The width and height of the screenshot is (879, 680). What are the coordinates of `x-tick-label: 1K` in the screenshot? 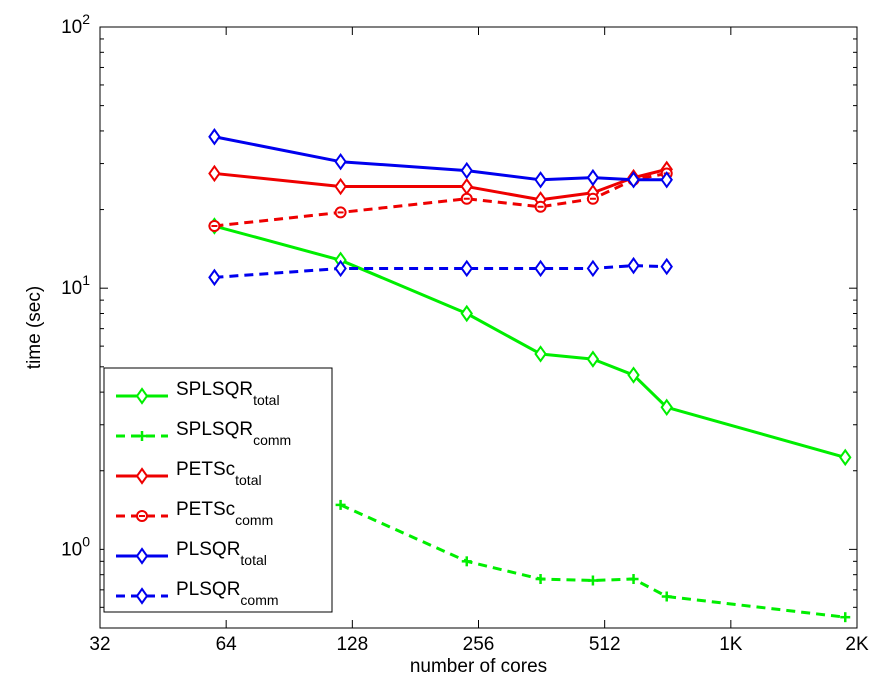 It's located at (731, 644).